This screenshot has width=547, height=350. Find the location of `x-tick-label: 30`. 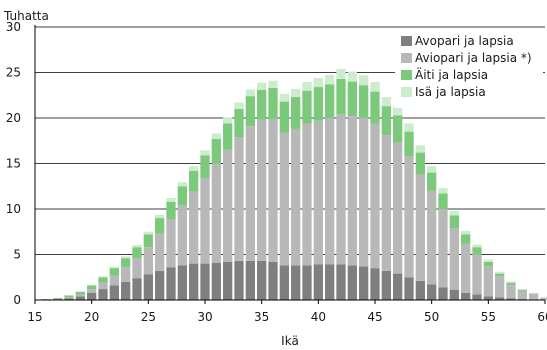

x-tick-label: 30 is located at coordinates (204, 317).